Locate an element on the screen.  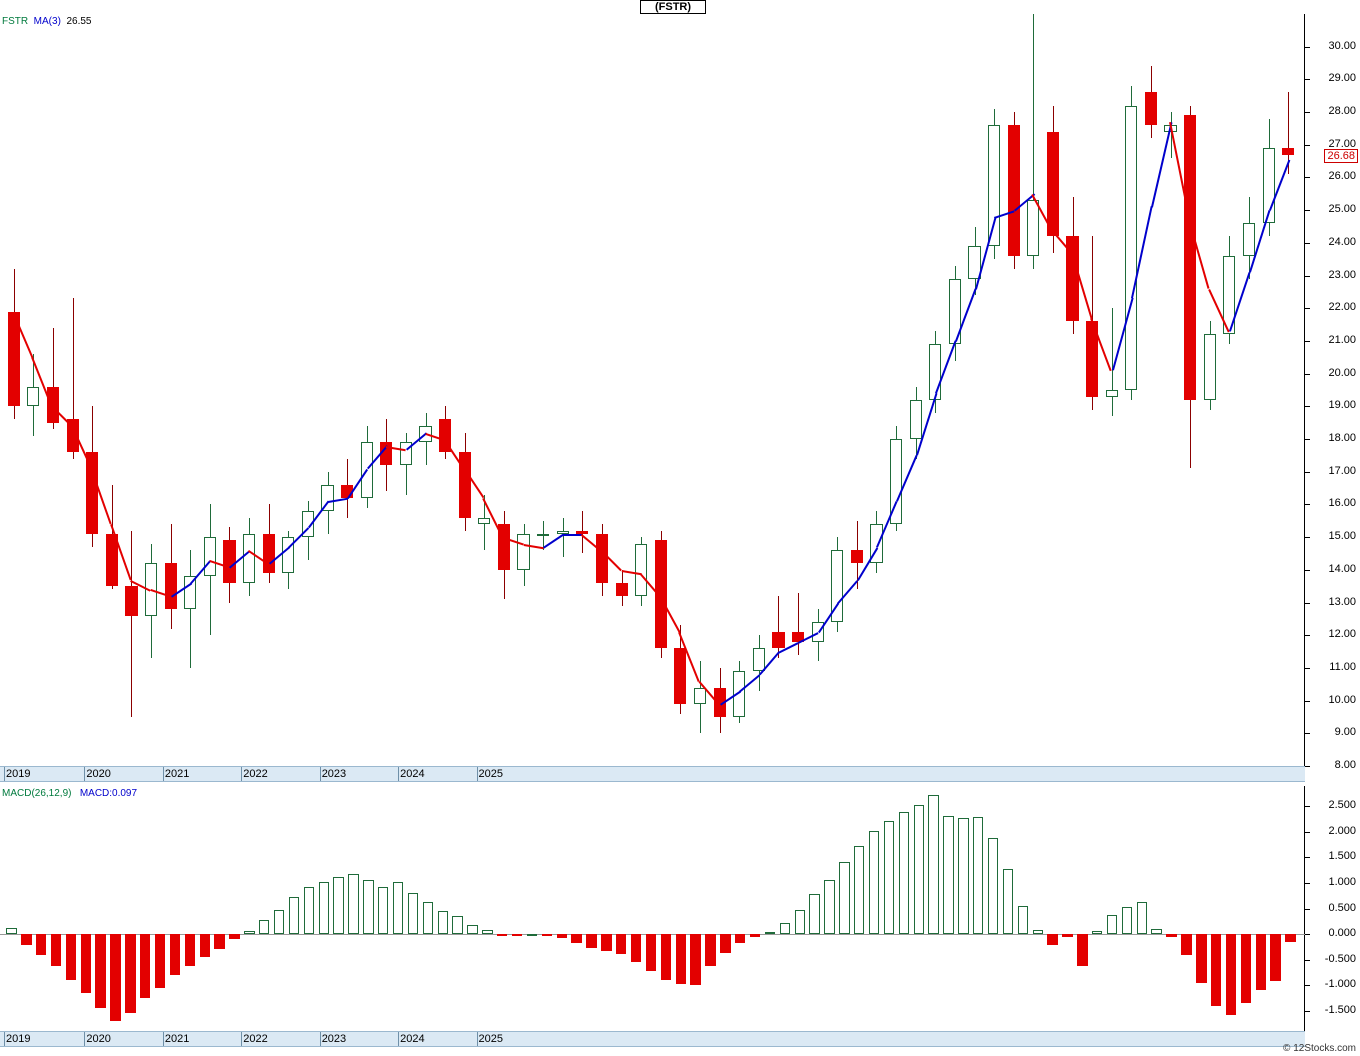
date-label: 2025 is located at coordinates (491, 774).